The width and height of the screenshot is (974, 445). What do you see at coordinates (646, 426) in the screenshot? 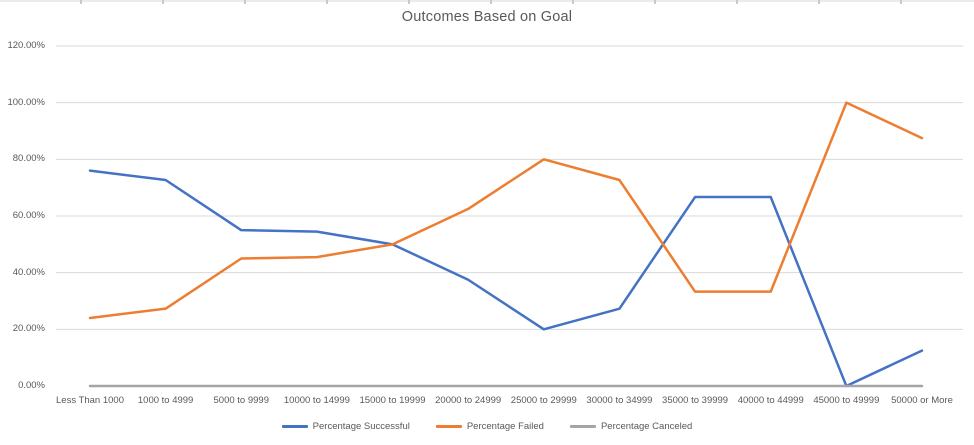
I see `legend-label-canceled: Percentage Canceled` at bounding box center [646, 426].